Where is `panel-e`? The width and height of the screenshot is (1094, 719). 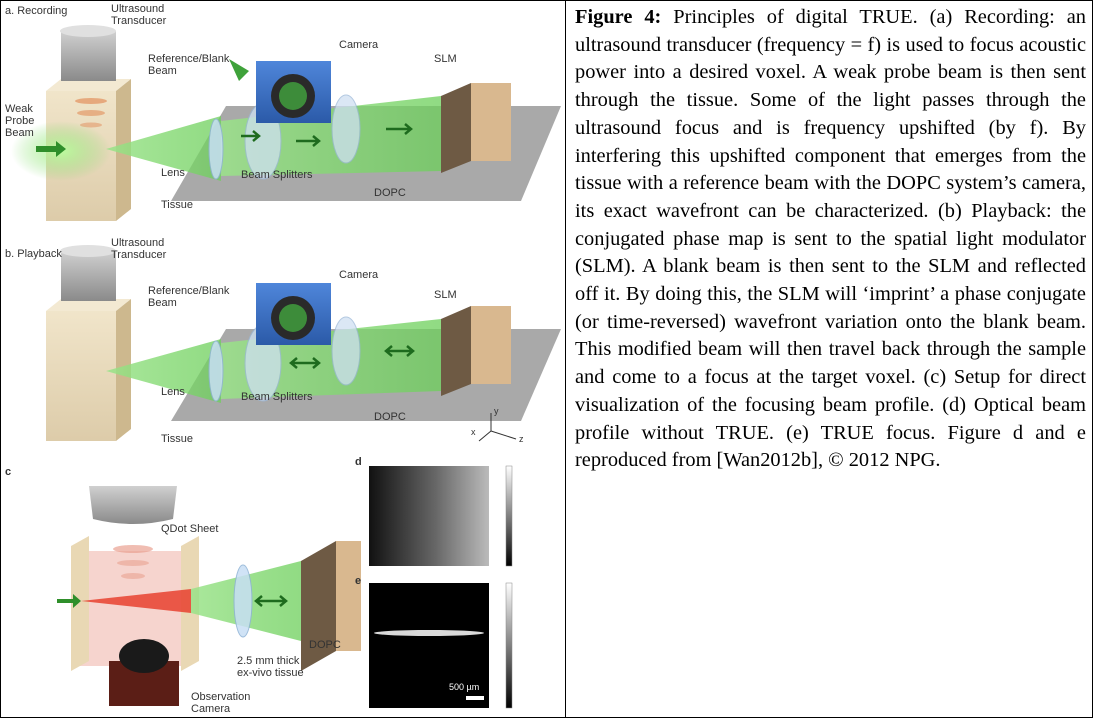 panel-e is located at coordinates (441, 645).